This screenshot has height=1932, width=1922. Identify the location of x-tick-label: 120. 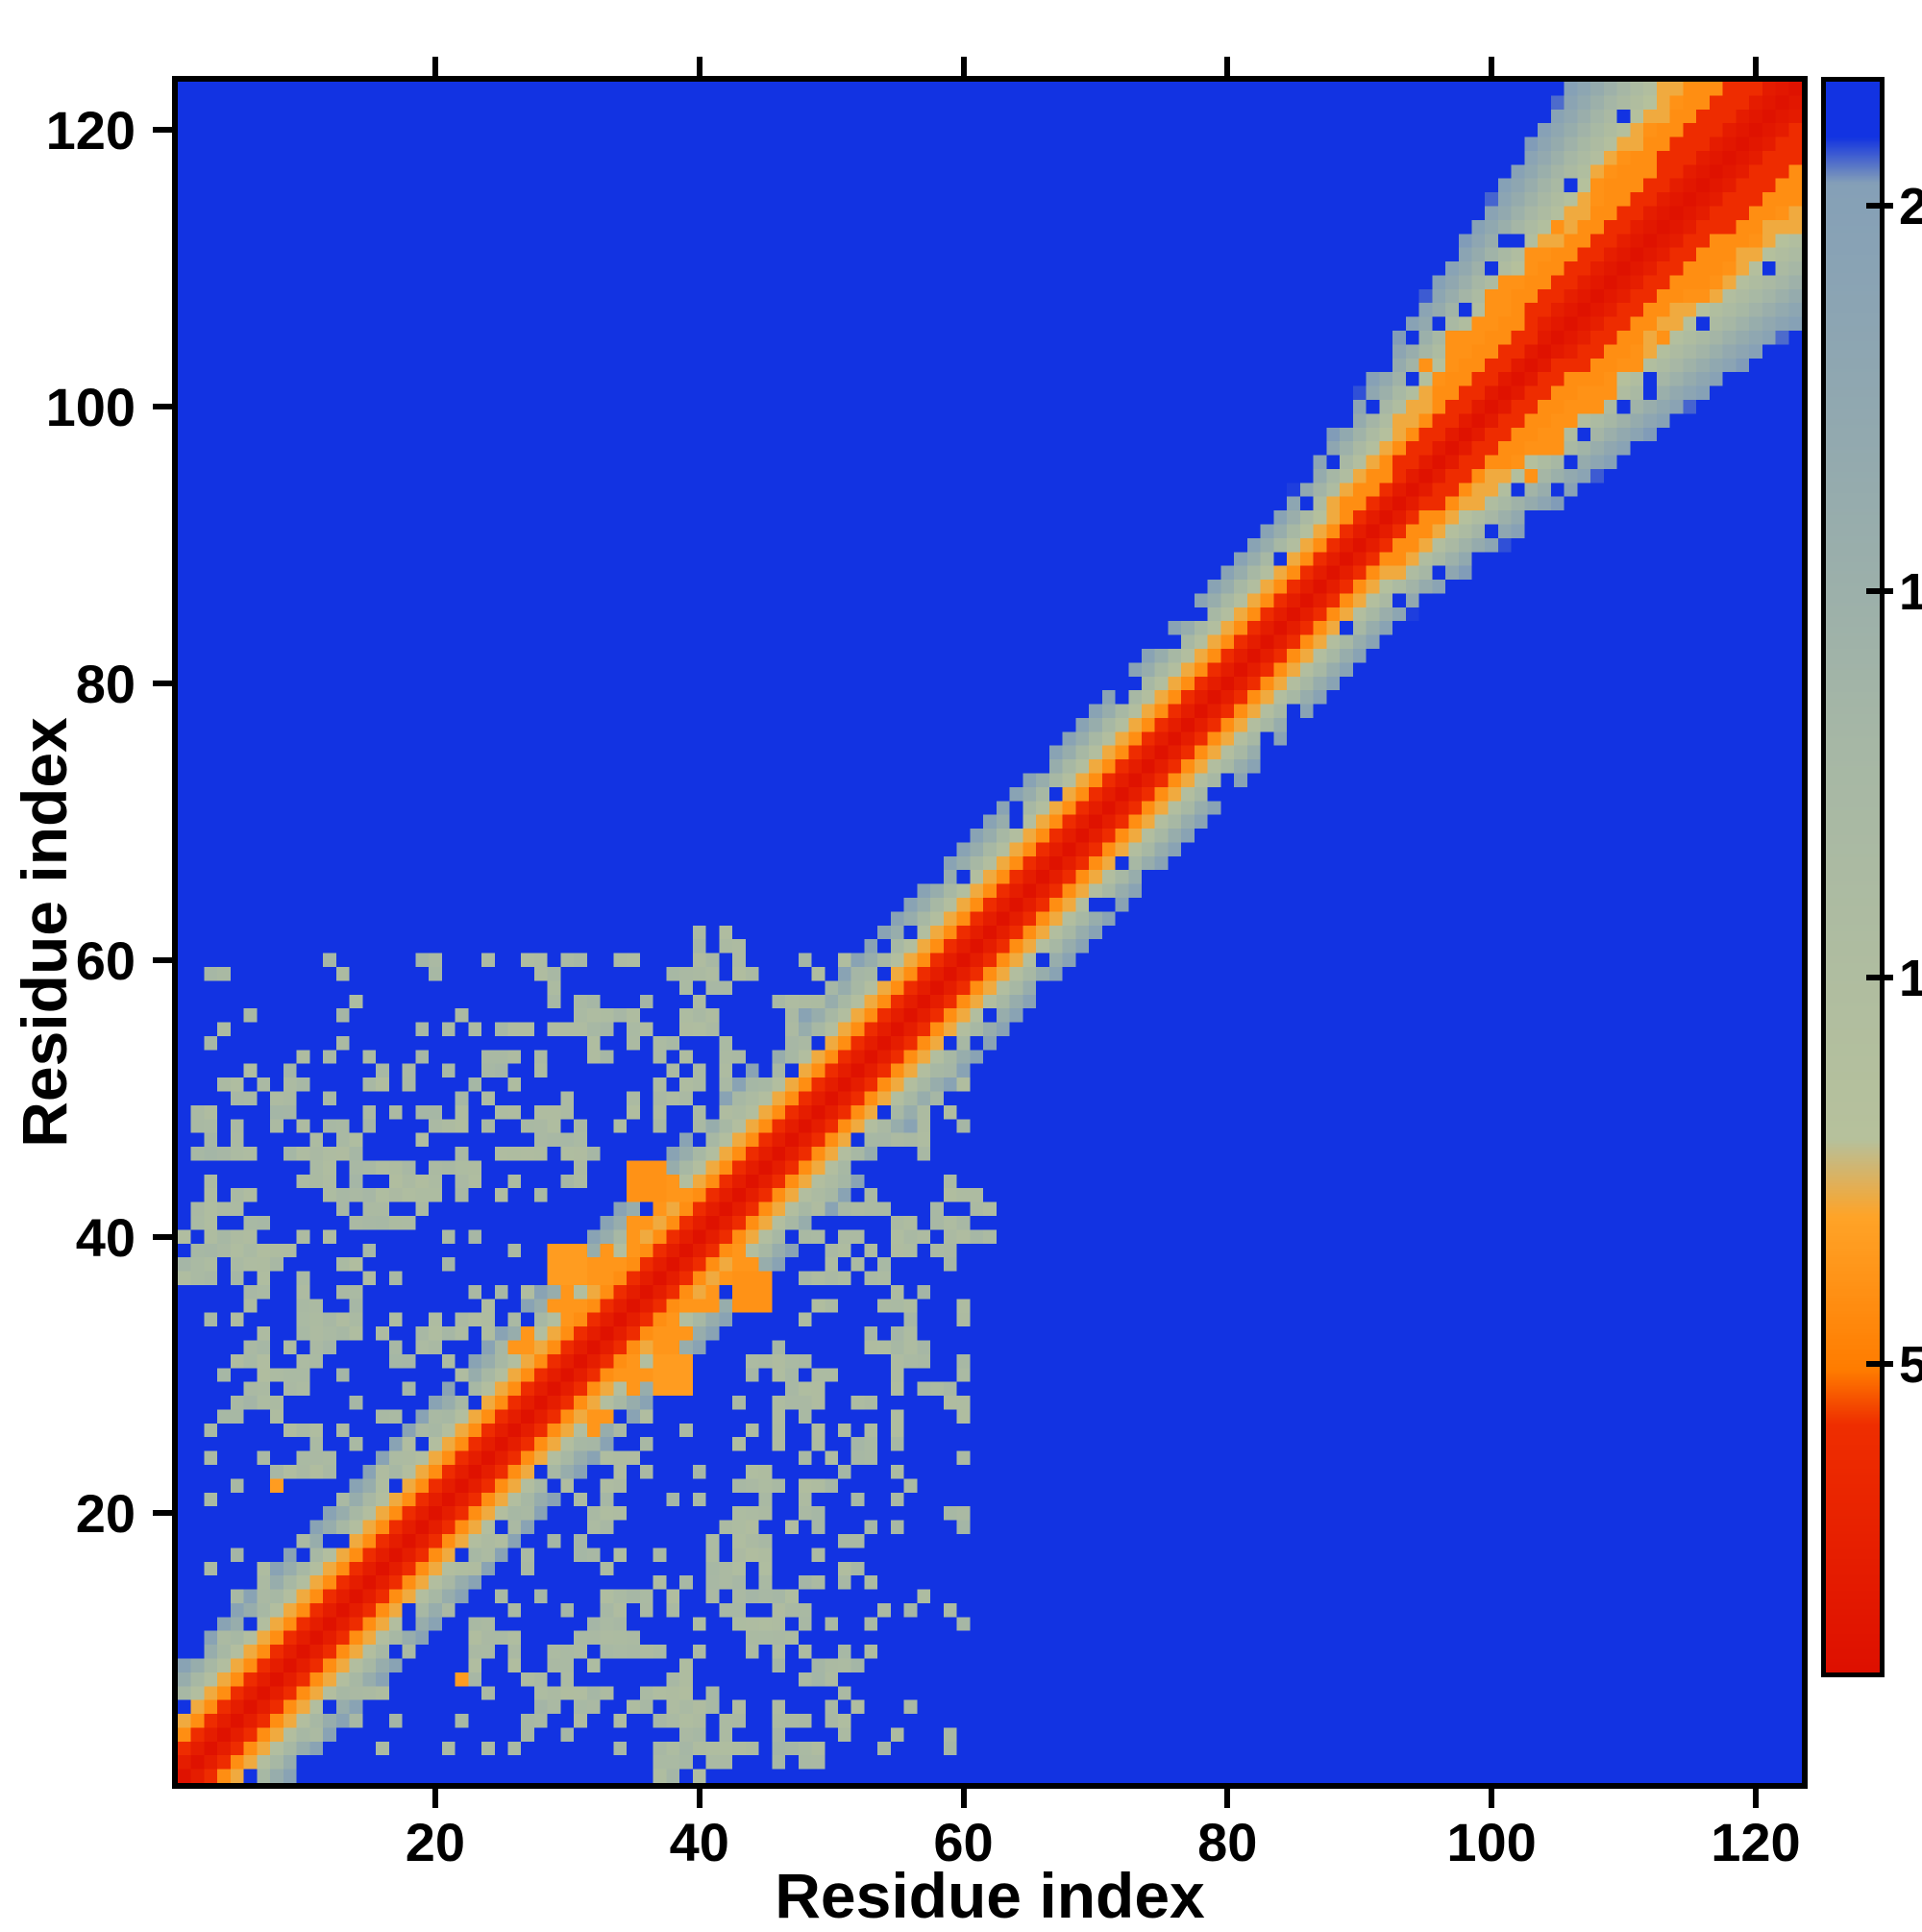
(1756, 1842).